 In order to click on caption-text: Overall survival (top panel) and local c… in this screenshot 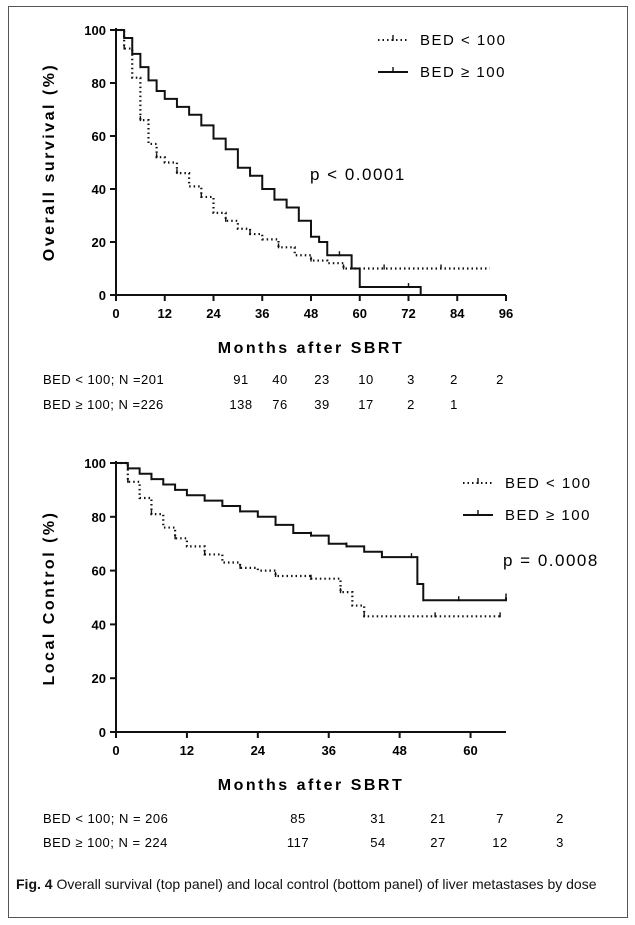, I will do `click(326, 884)`.